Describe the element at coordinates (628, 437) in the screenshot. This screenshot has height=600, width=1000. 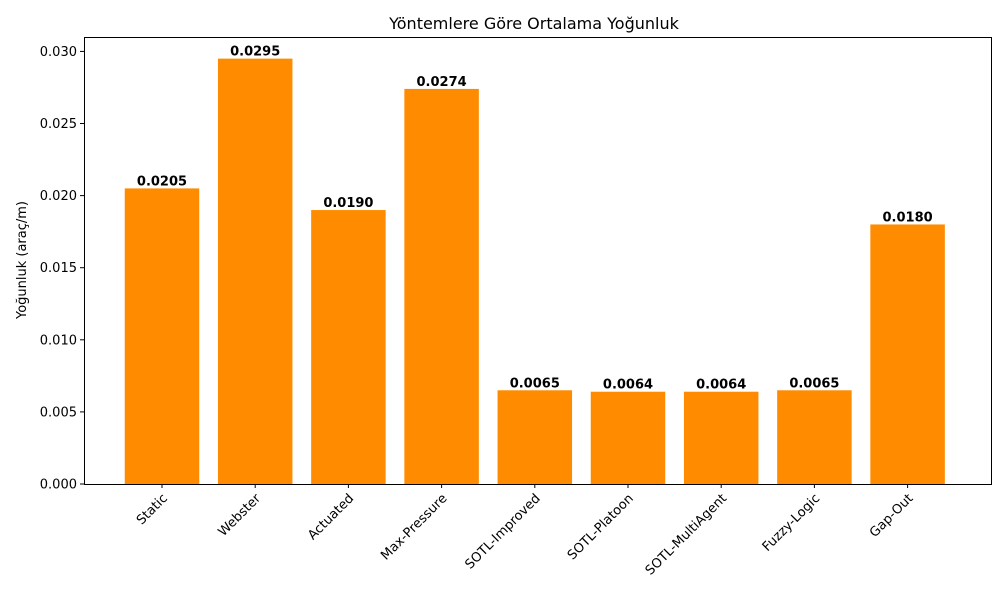
I see `bar-sotl-platoon` at that location.